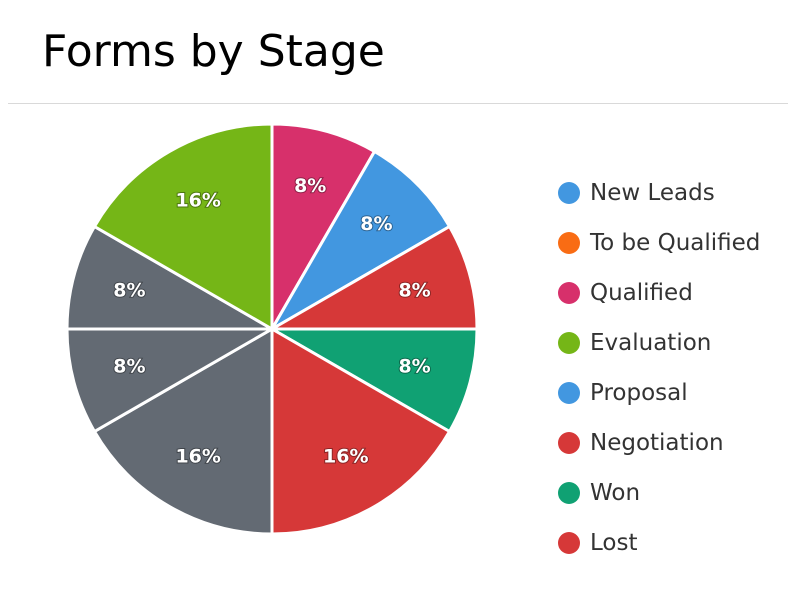  I want to click on legend-label: Negotiation, so click(657, 443).